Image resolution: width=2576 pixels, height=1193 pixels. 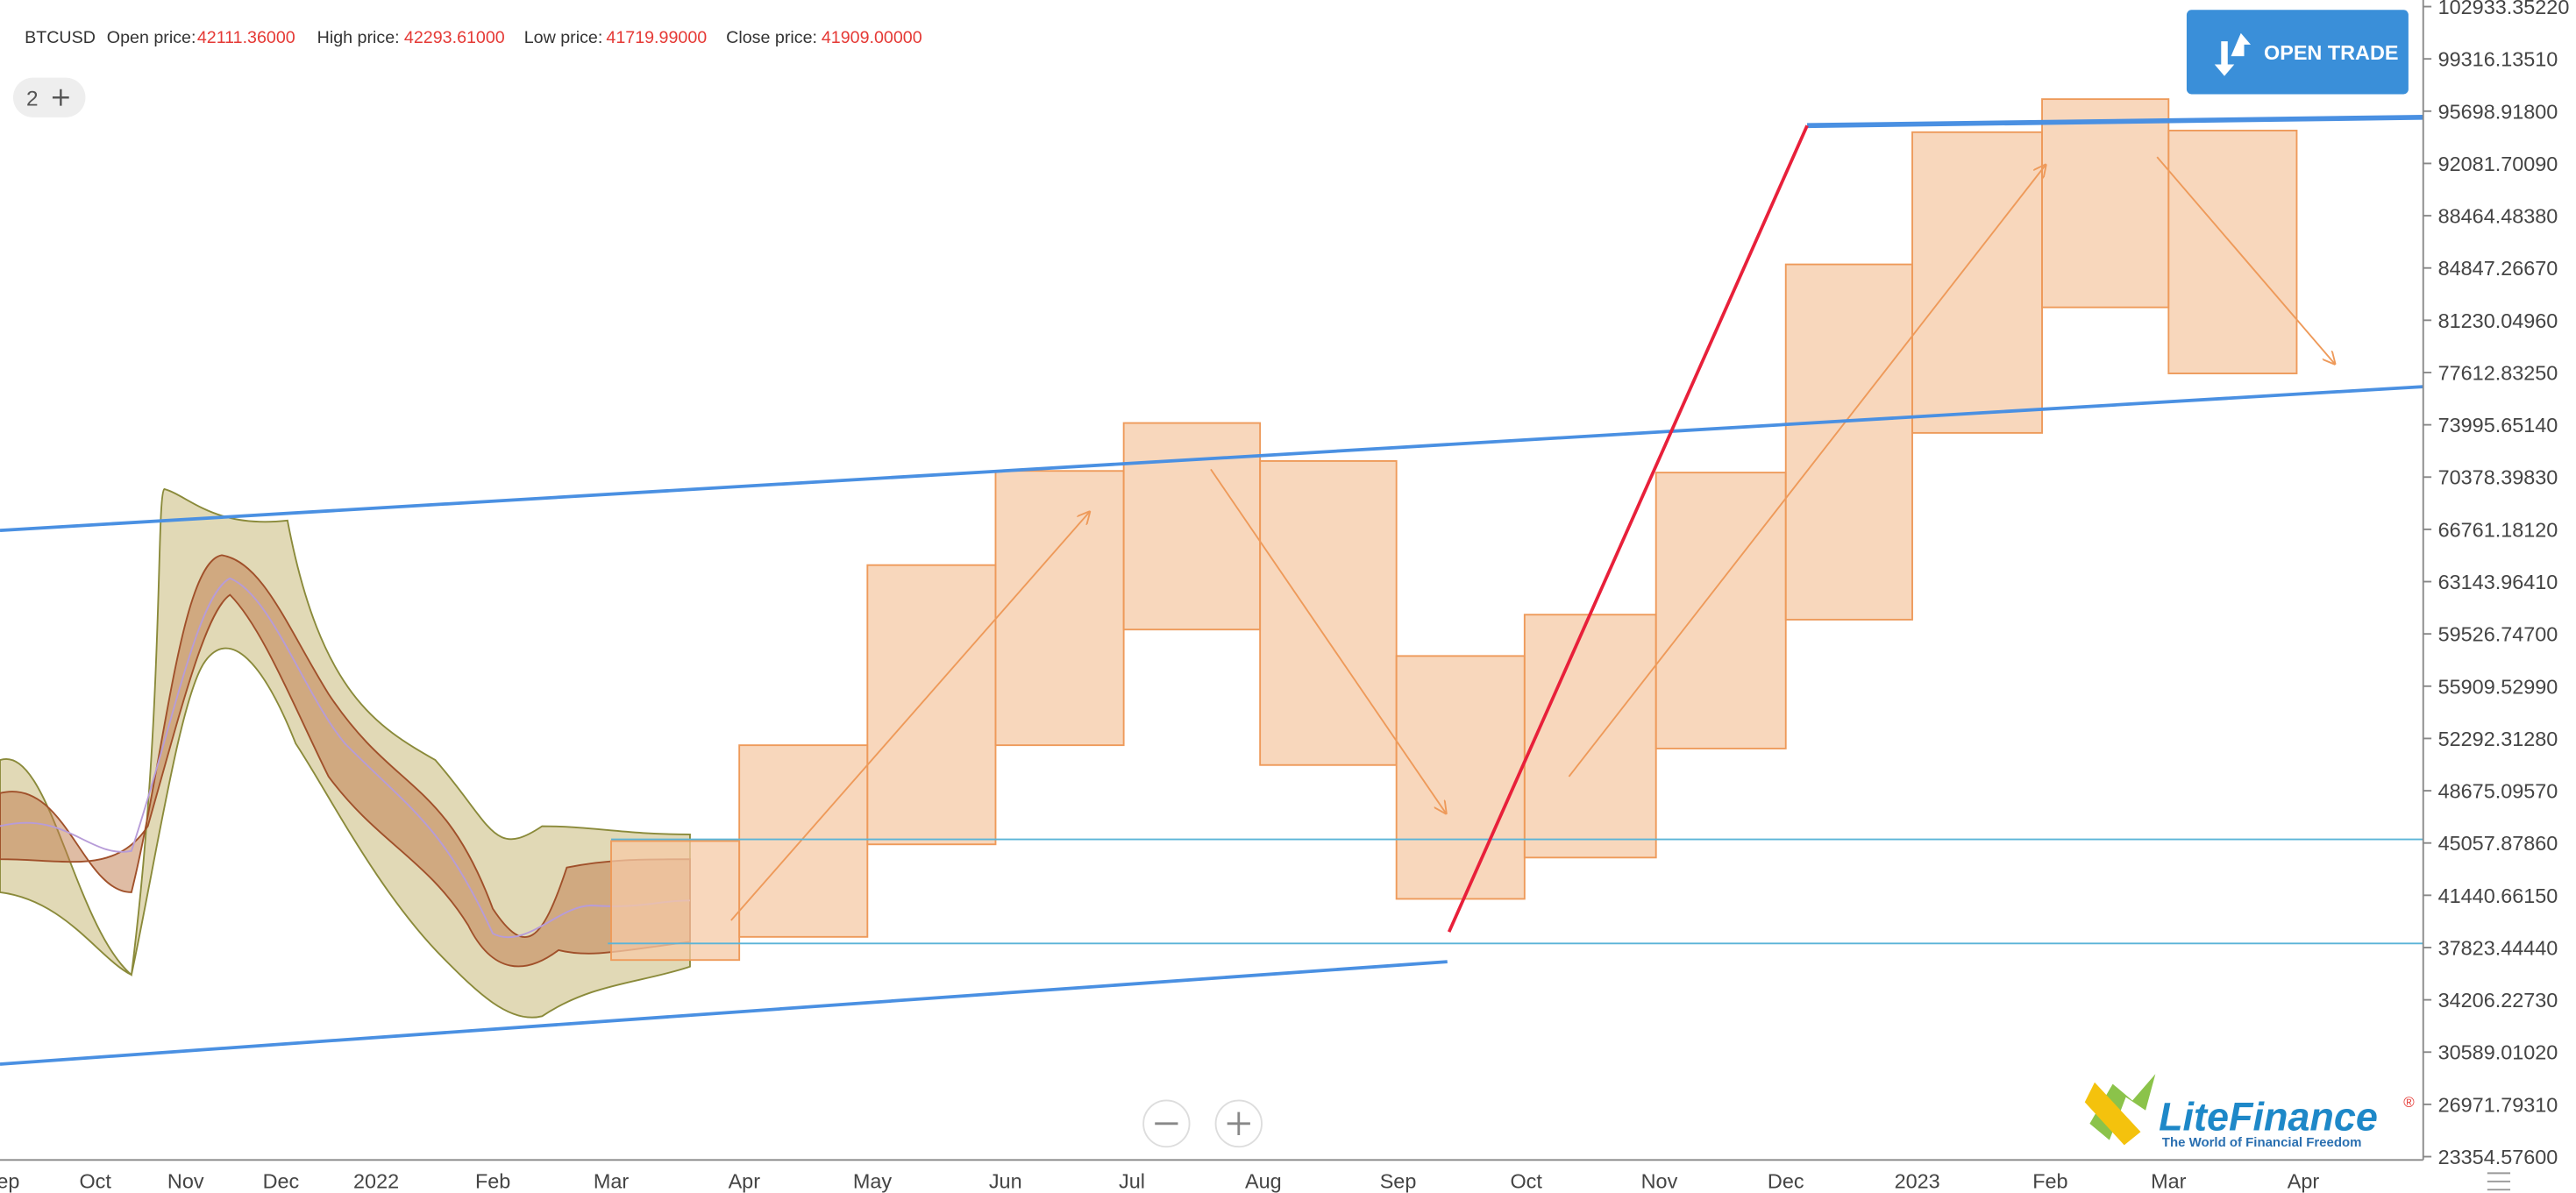 What do you see at coordinates (358, 37) in the screenshot?
I see `field-label: High price:` at bounding box center [358, 37].